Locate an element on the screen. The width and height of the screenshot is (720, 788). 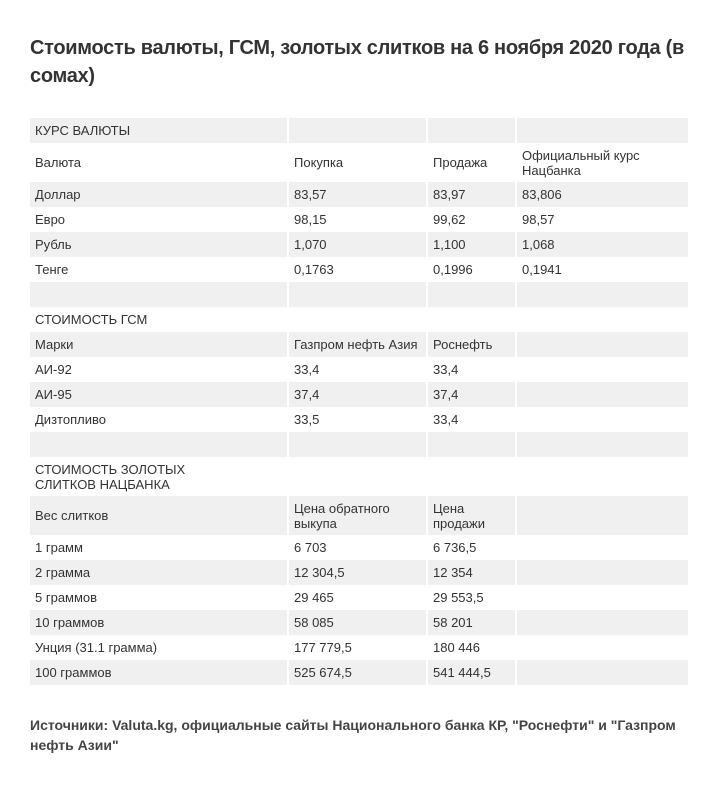
table-row: Унция (31.1 грамма) 177 779,5 180 446 is located at coordinates (359, 647).